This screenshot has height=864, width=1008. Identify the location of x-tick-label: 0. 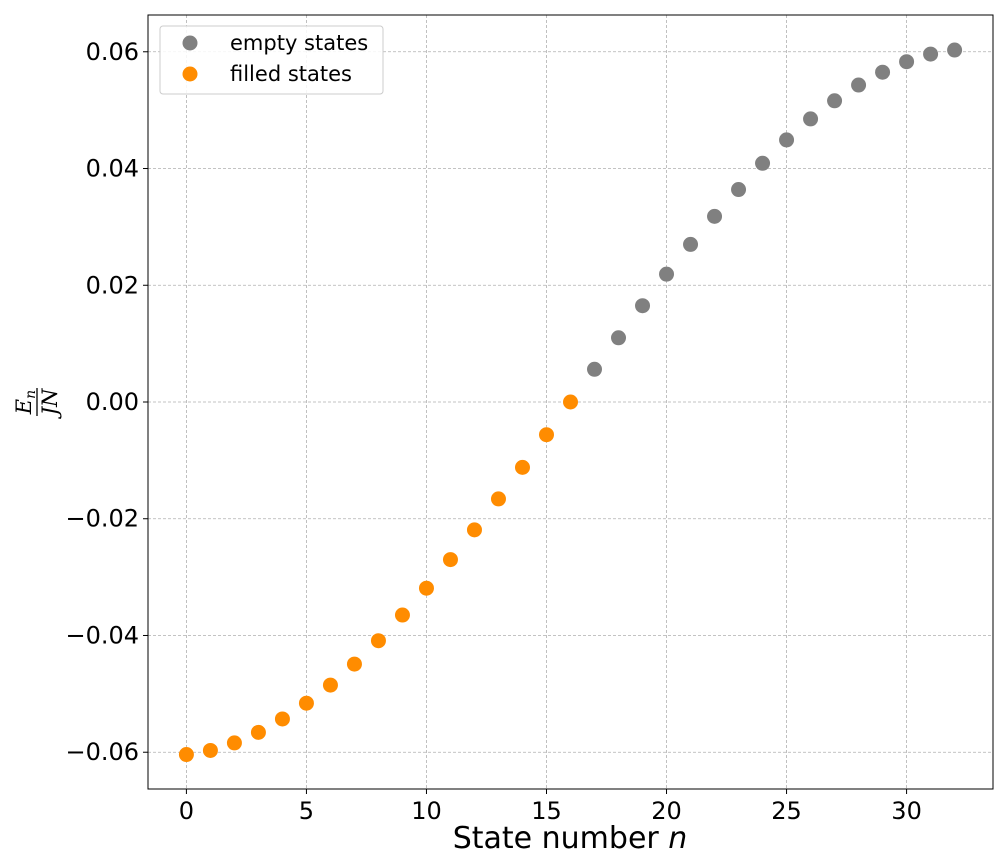
(186, 811).